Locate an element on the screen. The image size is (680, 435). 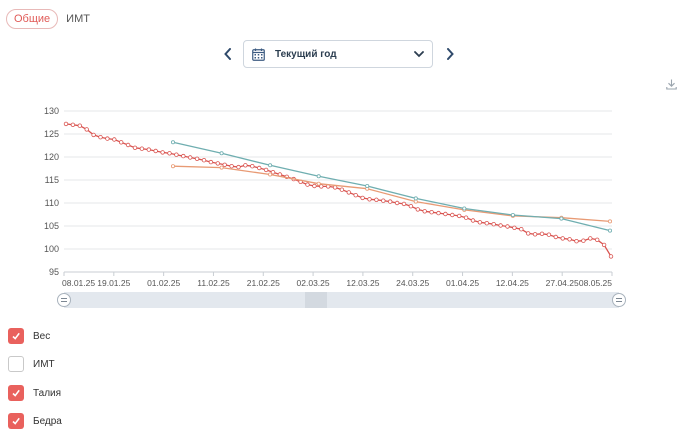
prev-period-button is located at coordinates (228, 54).